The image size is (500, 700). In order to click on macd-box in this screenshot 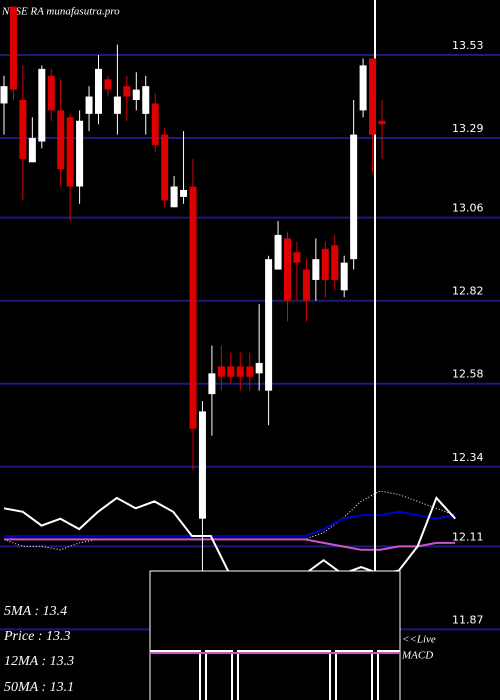, I will do `click(275, 635)`.